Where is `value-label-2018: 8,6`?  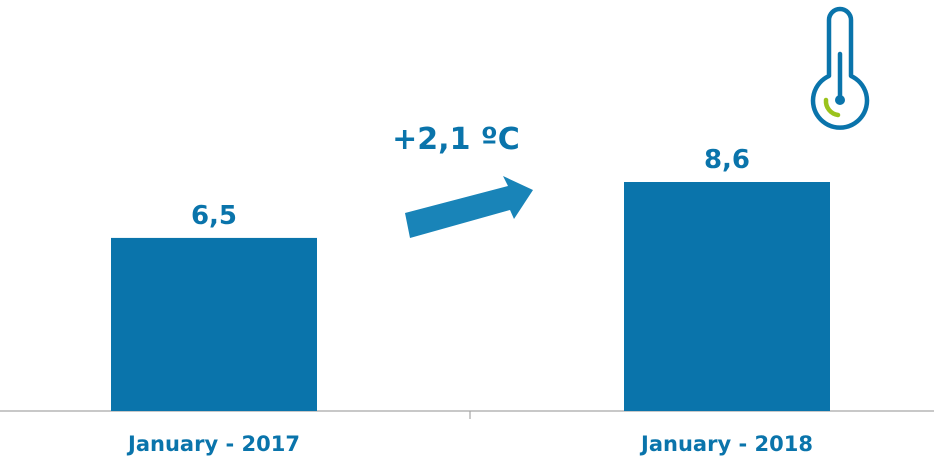 value-label-2018: 8,6 is located at coordinates (727, 160).